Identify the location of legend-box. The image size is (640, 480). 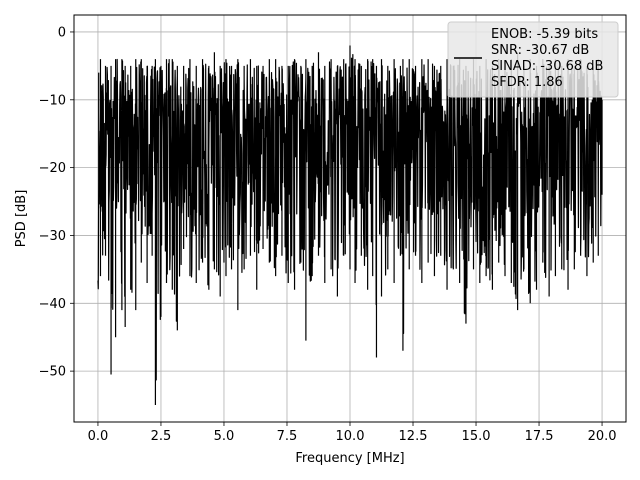
(533, 59).